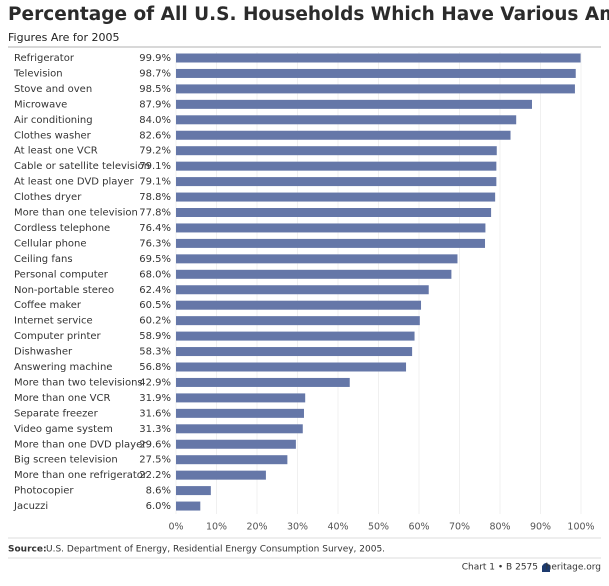 This screenshot has height=586, width=609. I want to click on value-label: 82.6%, so click(155, 135).